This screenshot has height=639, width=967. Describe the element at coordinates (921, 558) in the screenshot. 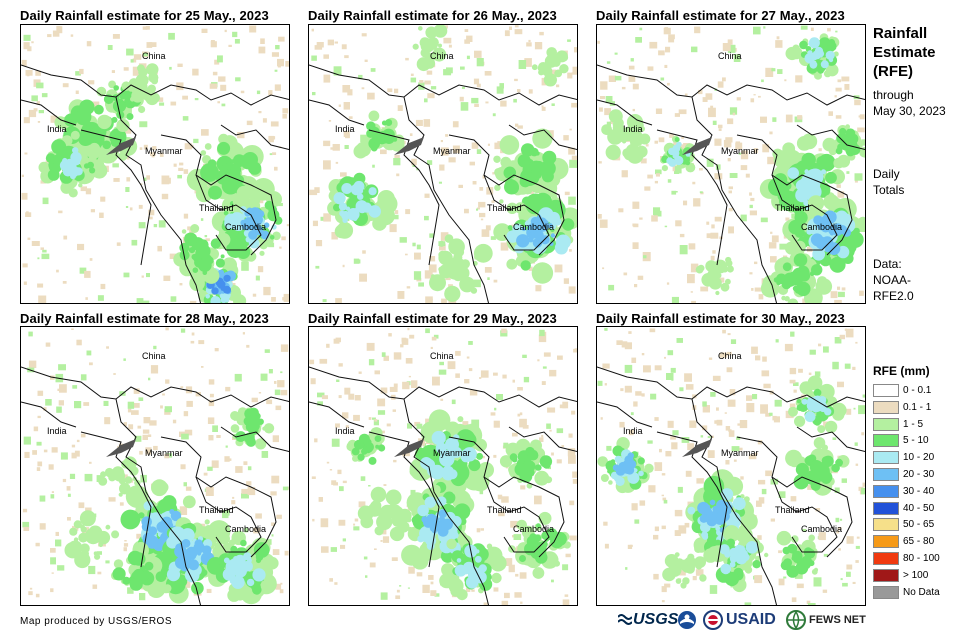

I see `legend-label: 80 - 100` at that location.